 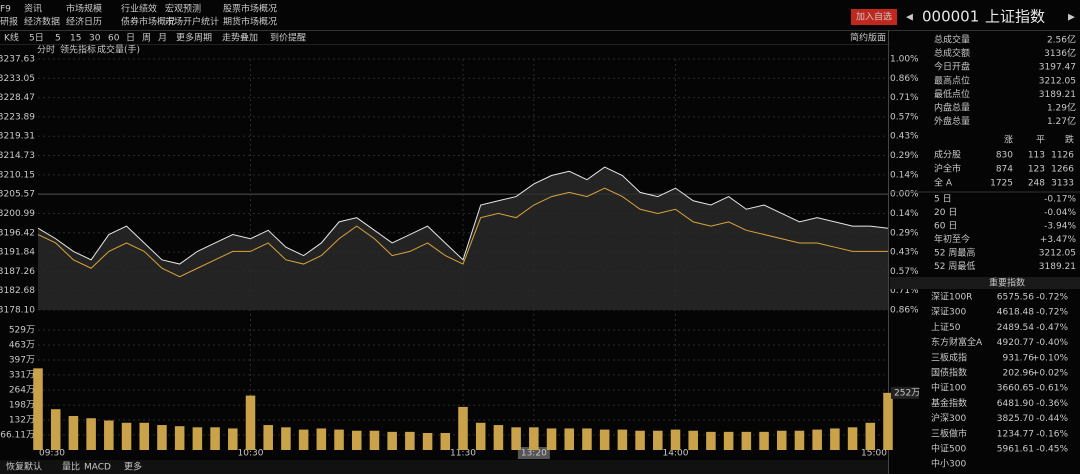 What do you see at coordinates (24, 467) in the screenshot?
I see `bottom-tab: 恢复默认` at bounding box center [24, 467].